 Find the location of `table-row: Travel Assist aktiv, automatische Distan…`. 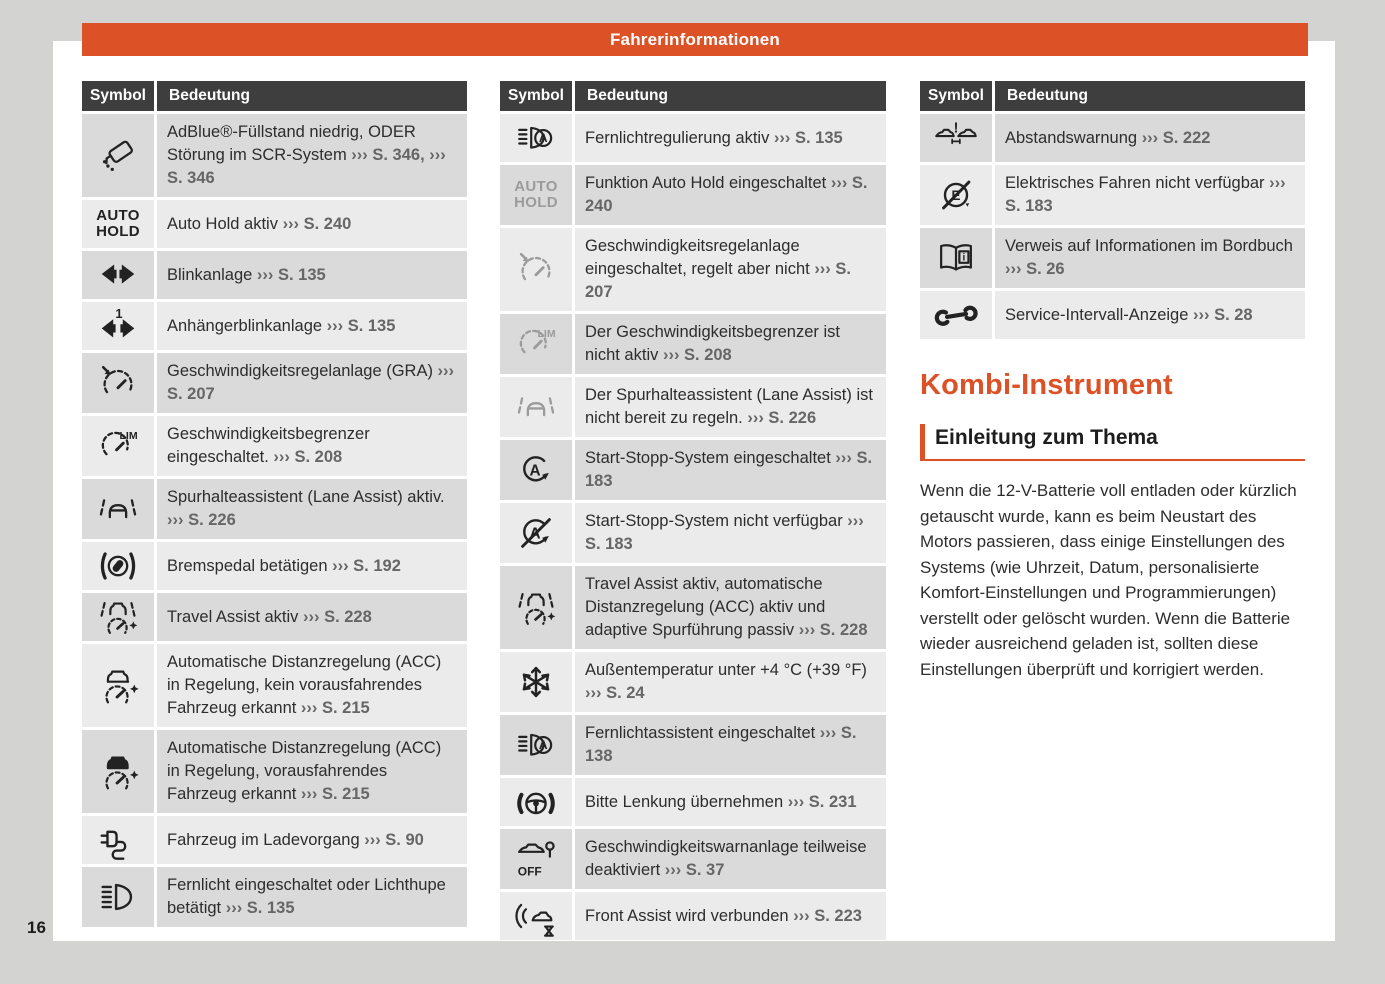

table-row: Travel Assist aktiv, automatische Distan… is located at coordinates (693, 607).